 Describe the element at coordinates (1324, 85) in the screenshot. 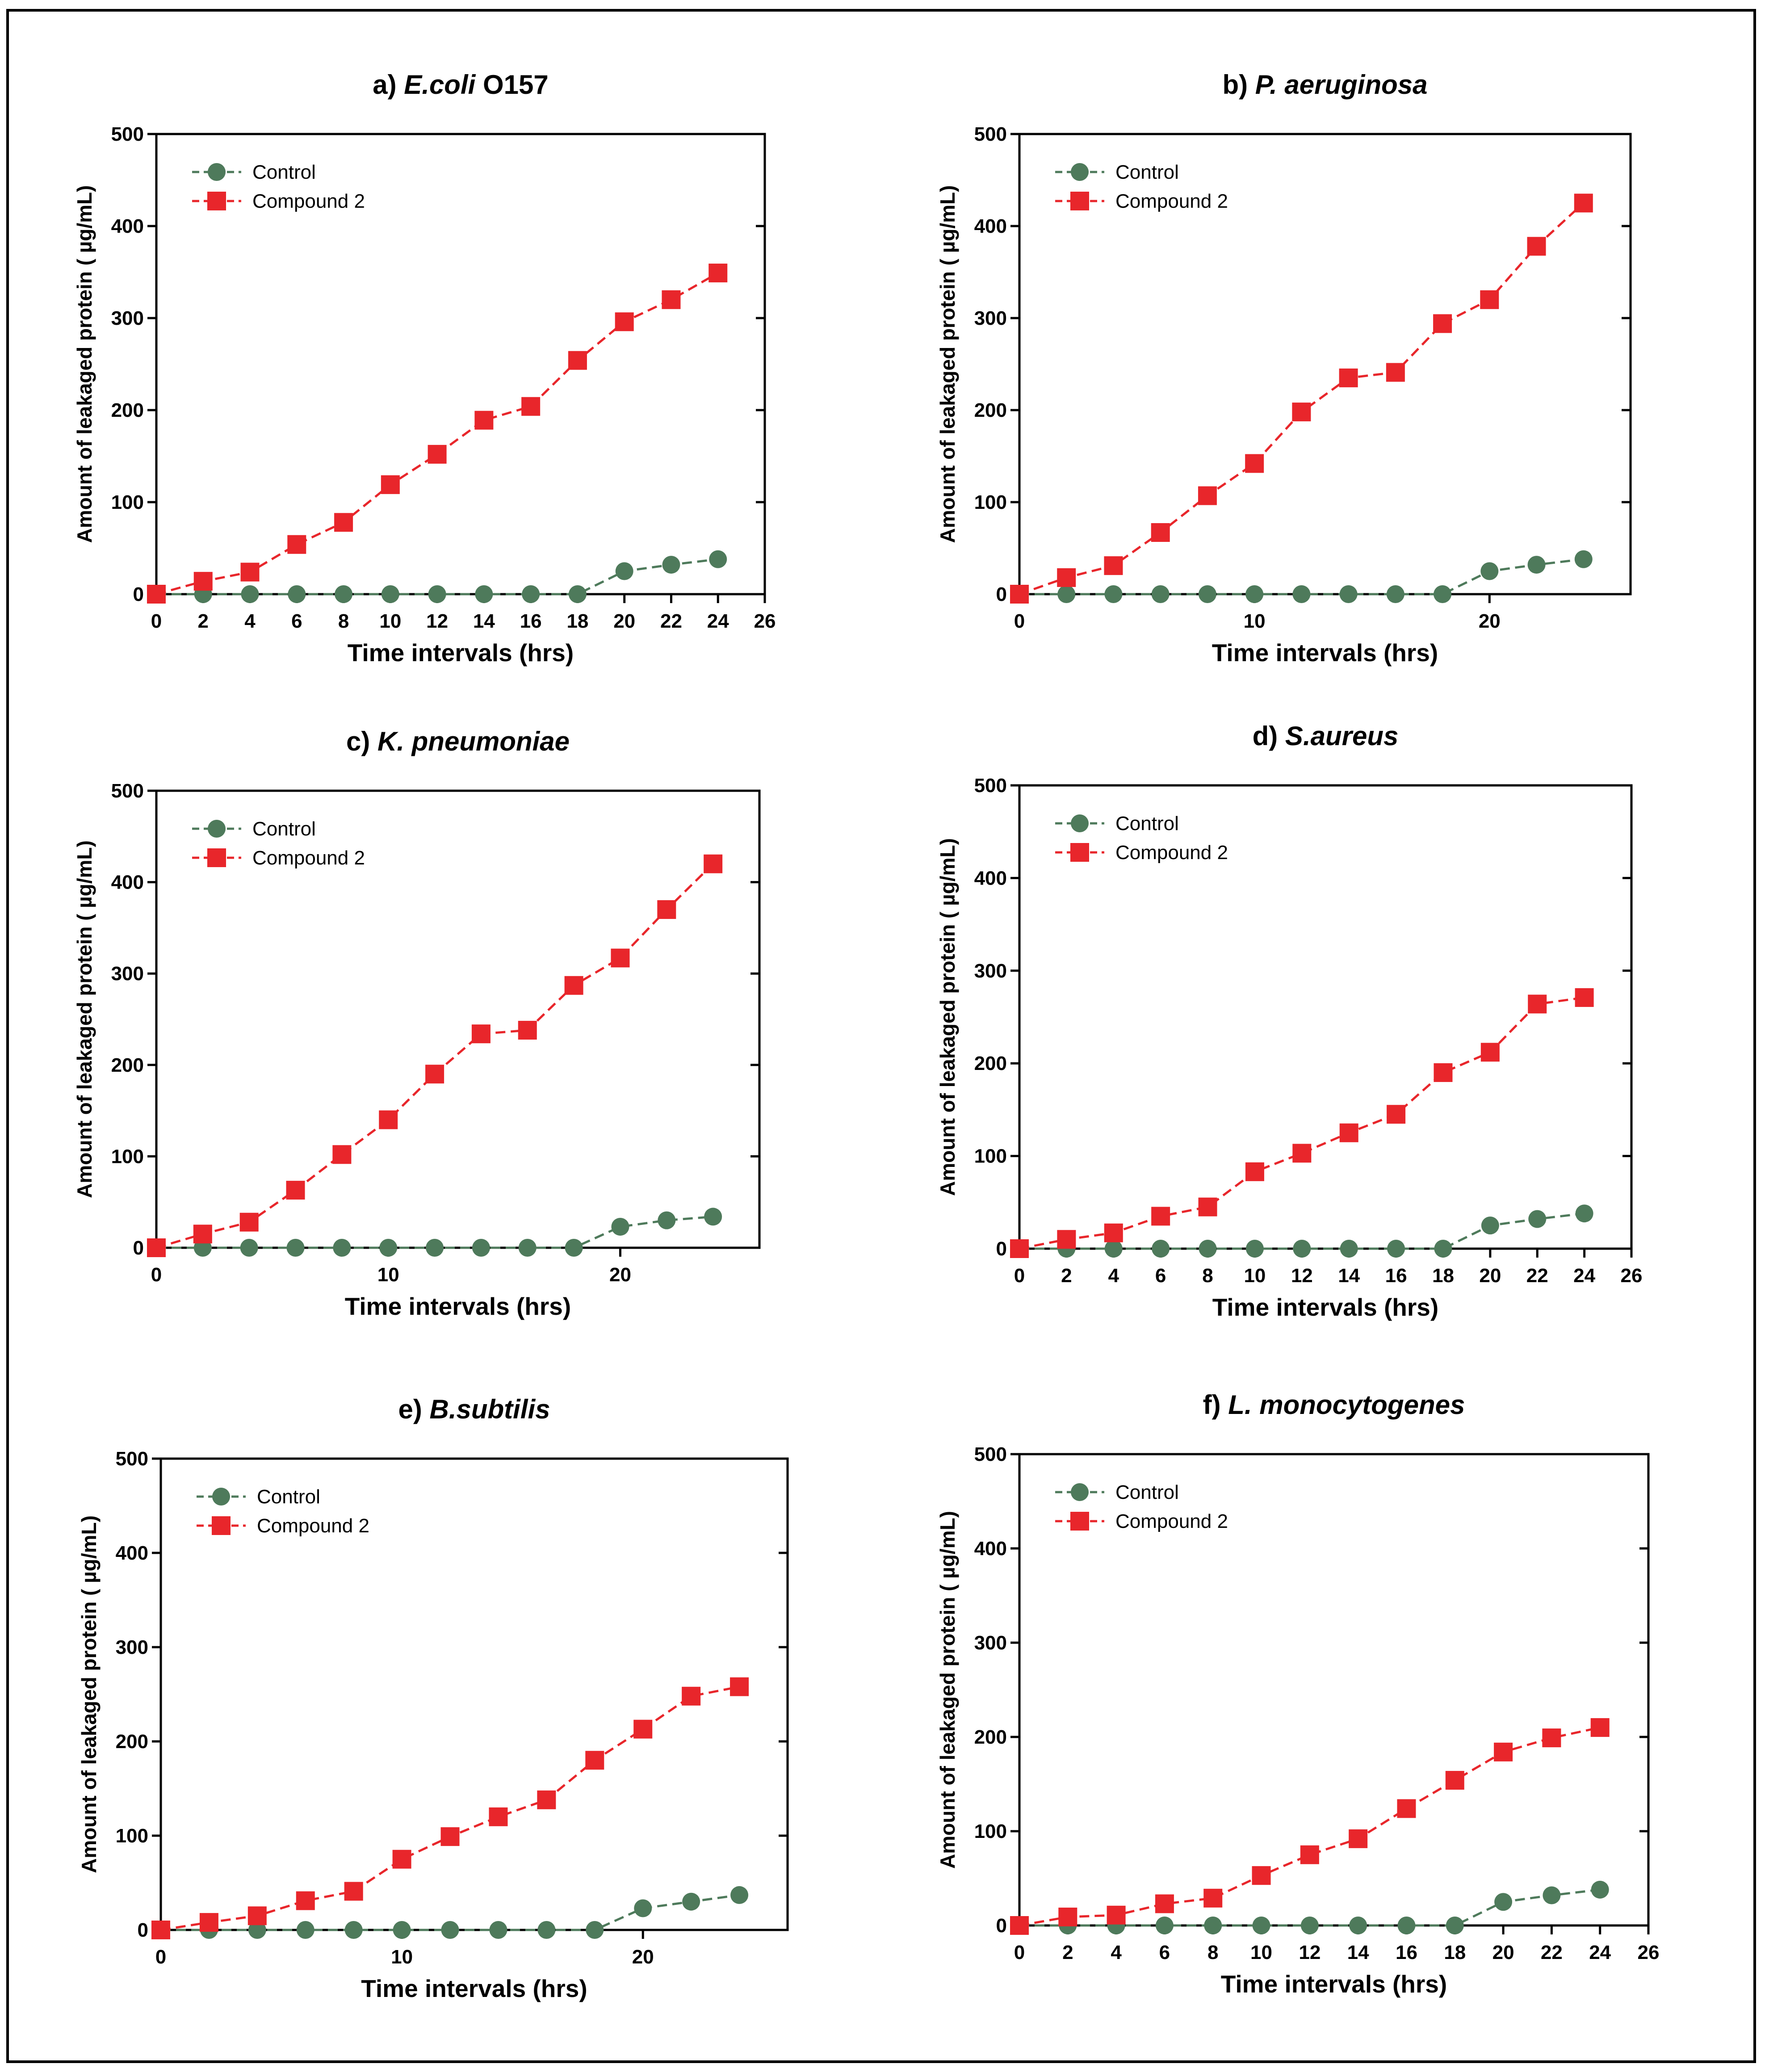

I see `chart-title: b) P. aeruginosa` at that location.